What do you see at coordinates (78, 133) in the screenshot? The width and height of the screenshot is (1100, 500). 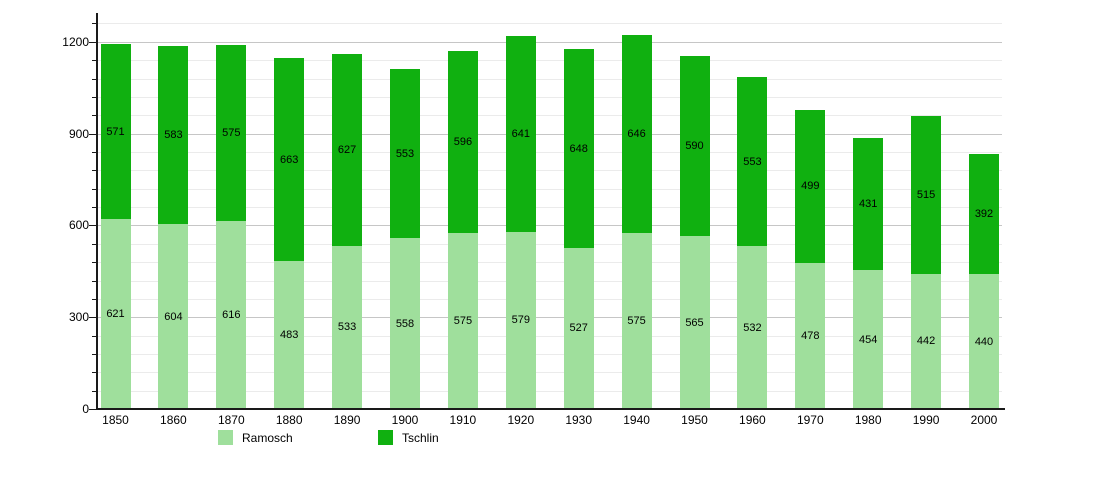 I see `y-tick-label: 900` at bounding box center [78, 133].